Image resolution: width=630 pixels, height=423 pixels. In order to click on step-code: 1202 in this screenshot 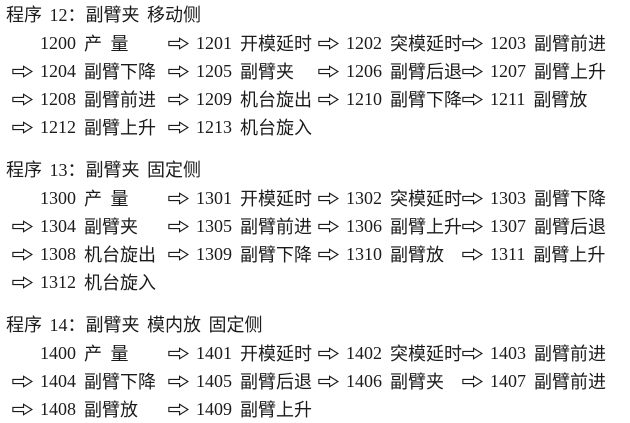, I will do `click(364, 42)`.